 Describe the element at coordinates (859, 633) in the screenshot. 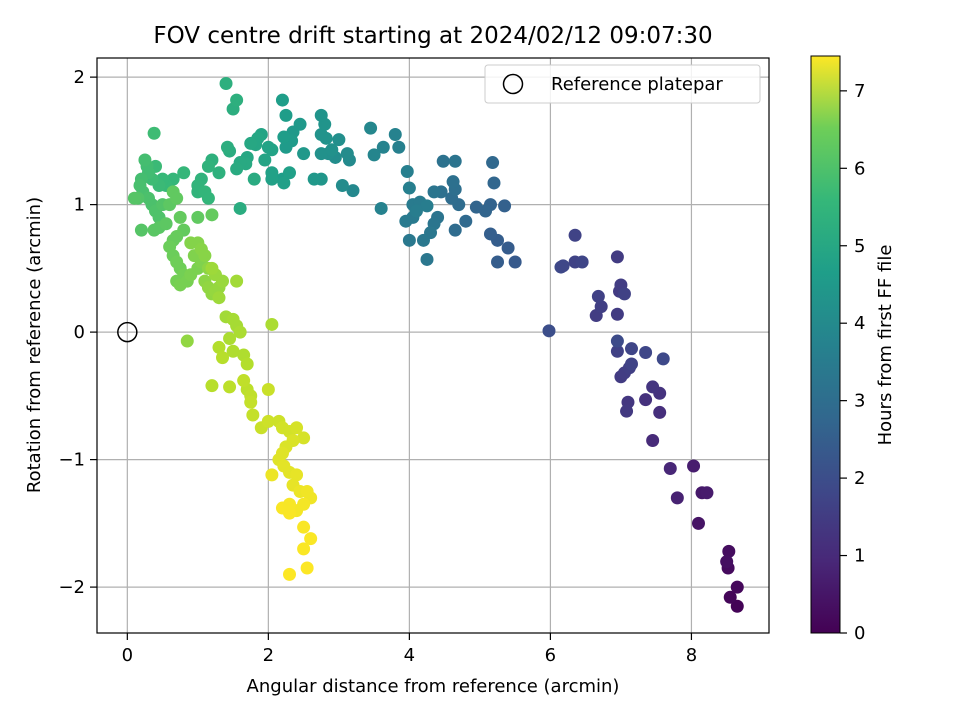

I see `colorbar-tick-label: 0` at that location.